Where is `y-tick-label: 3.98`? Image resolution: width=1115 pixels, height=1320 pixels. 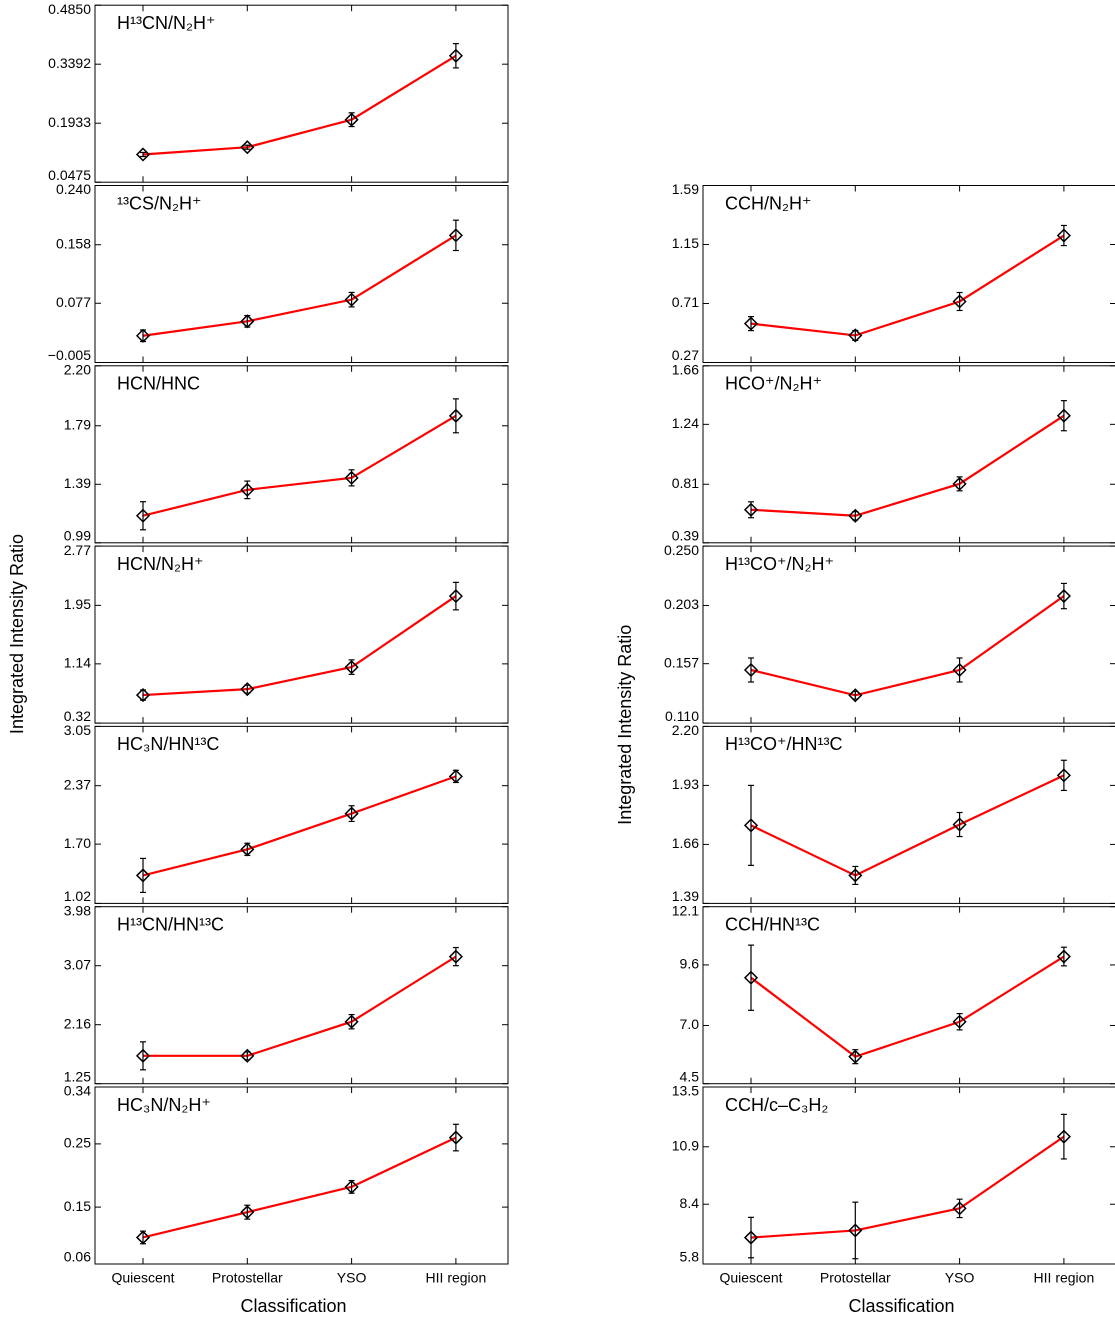
y-tick-label: 3.98 is located at coordinates (77, 910).